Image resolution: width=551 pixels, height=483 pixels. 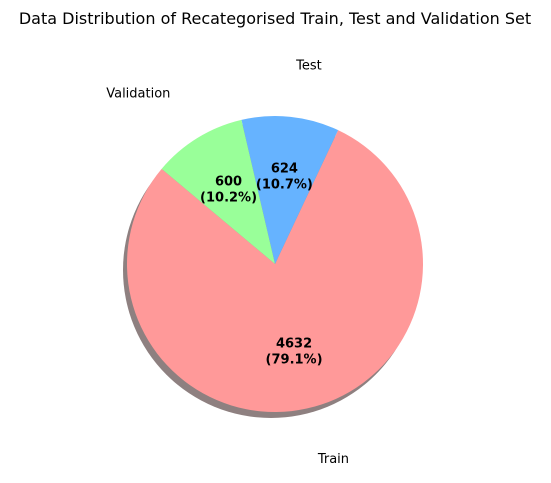 What do you see at coordinates (228, 189) in the screenshot?
I see `value-label-validation: 600 (10.2%)` at bounding box center [228, 189].